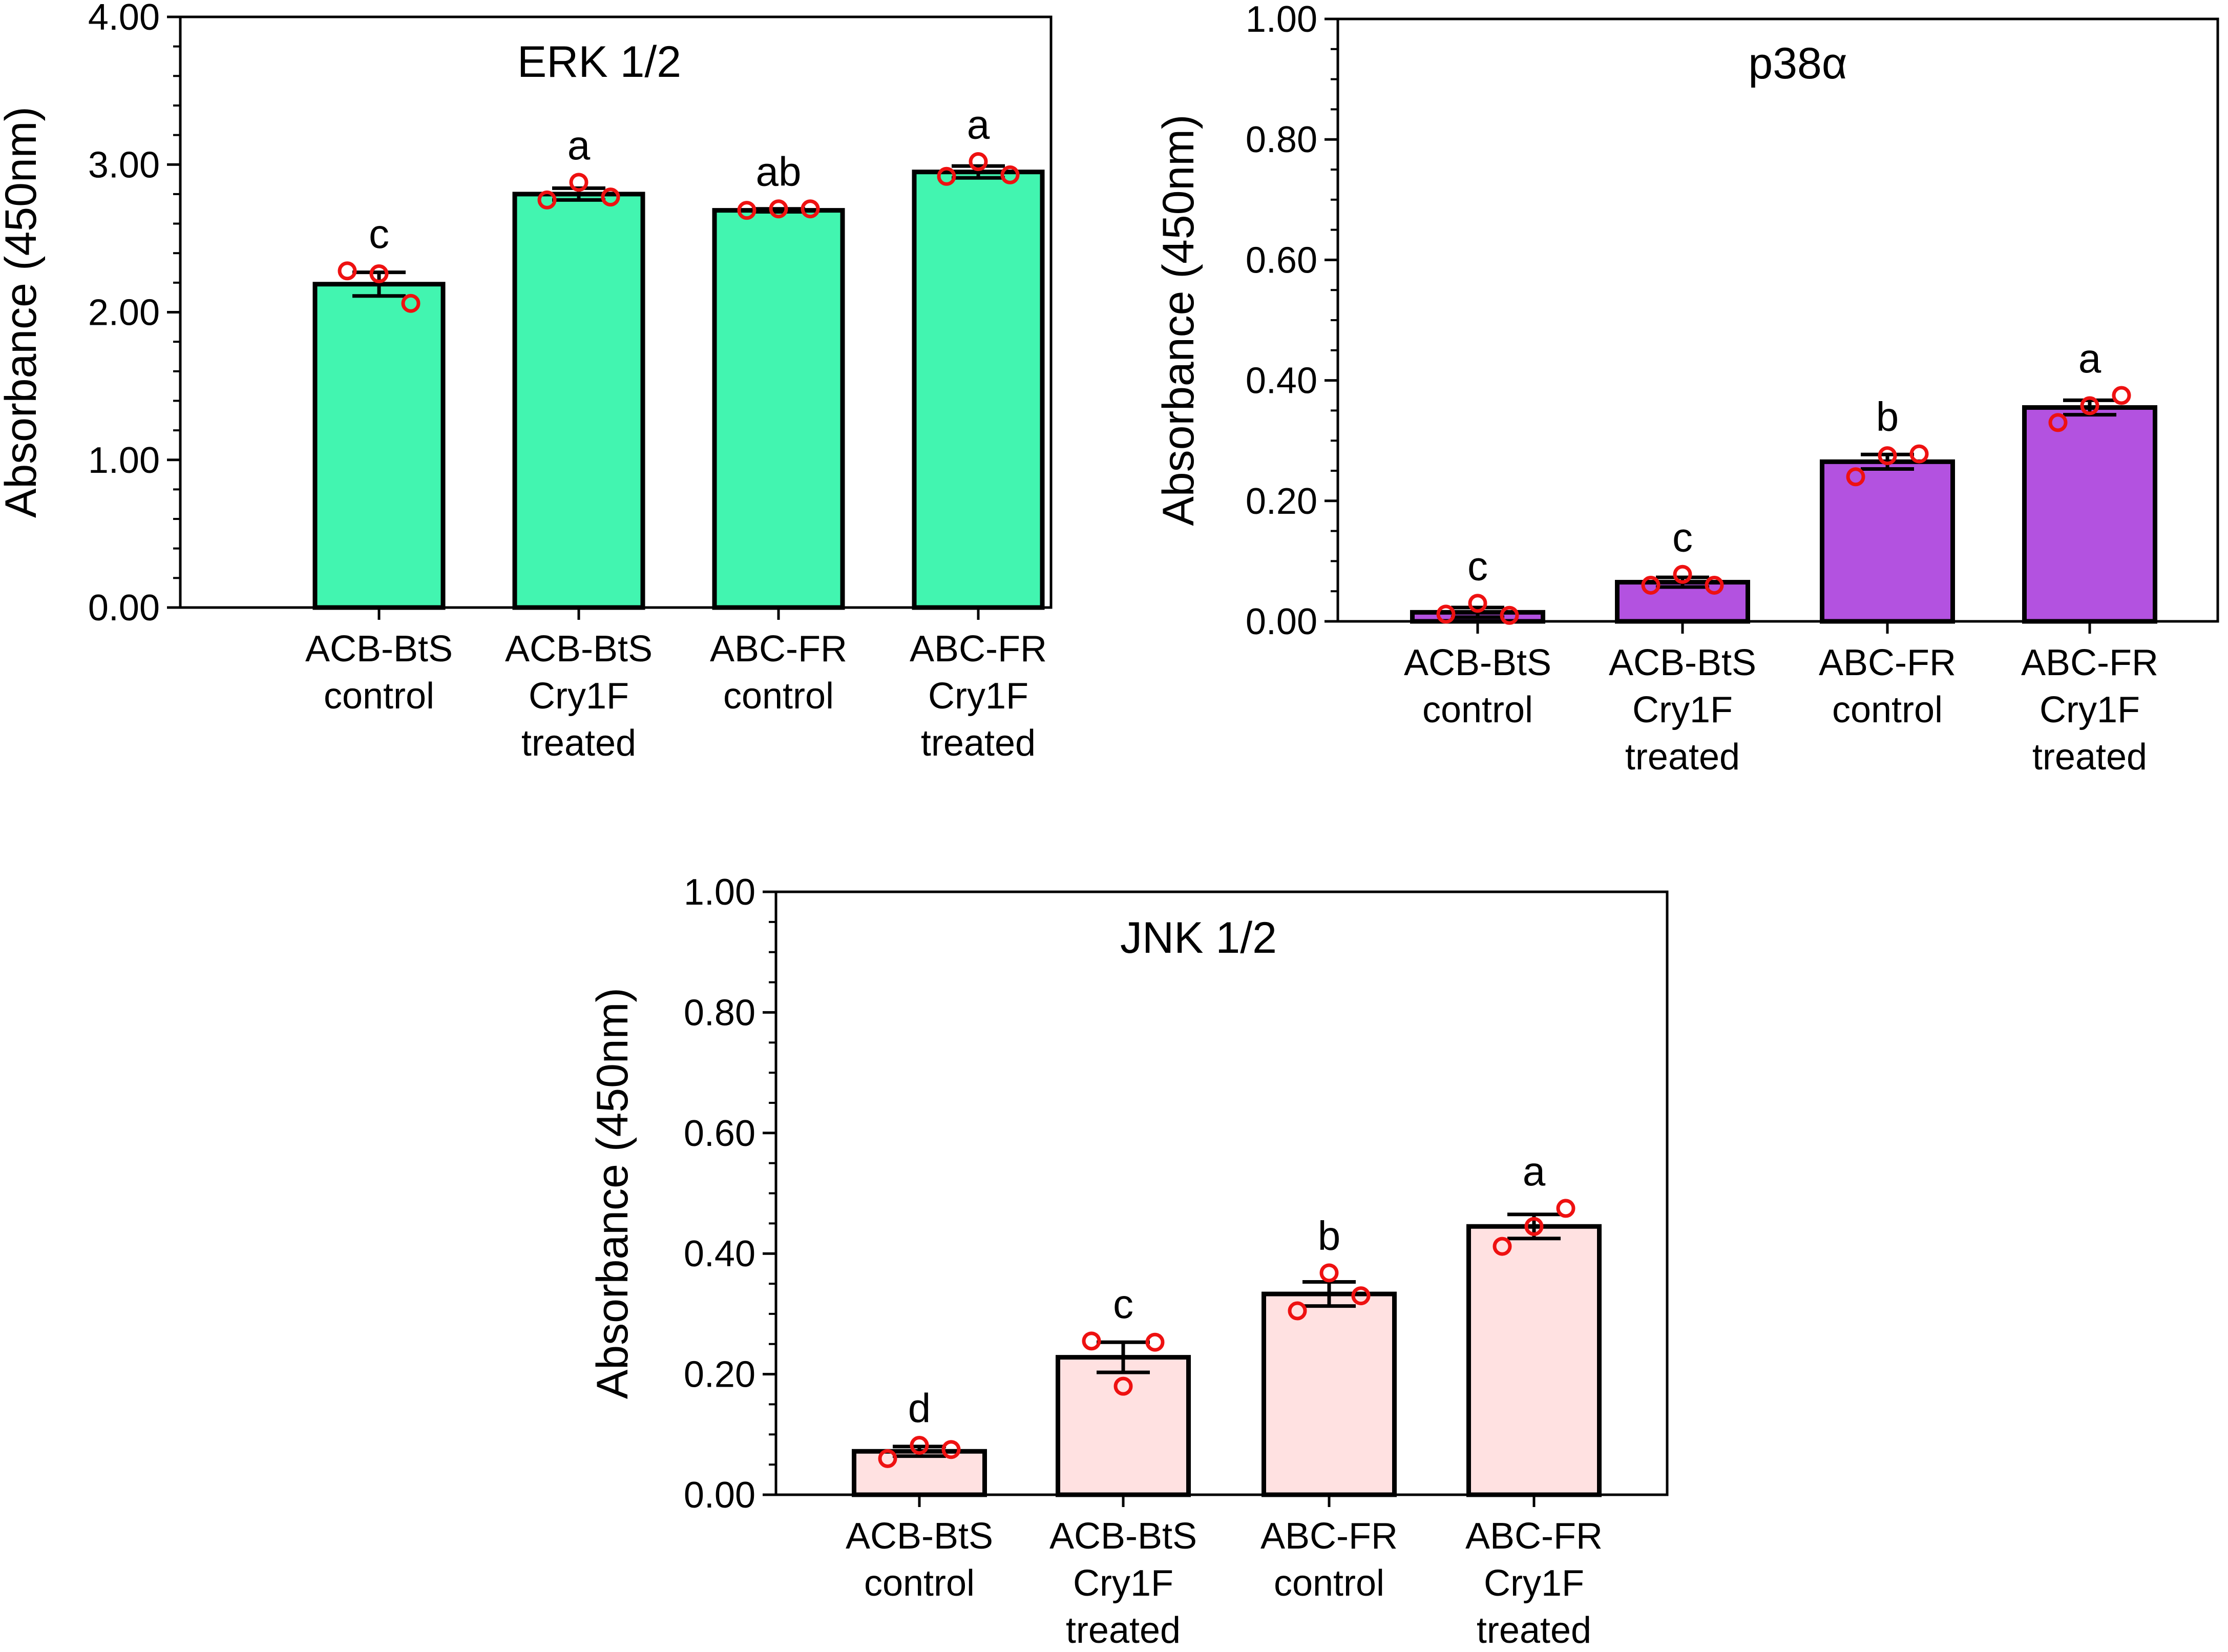  Describe the element at coordinates (919, 1408) in the screenshot. I see `significance-letter: d` at that location.